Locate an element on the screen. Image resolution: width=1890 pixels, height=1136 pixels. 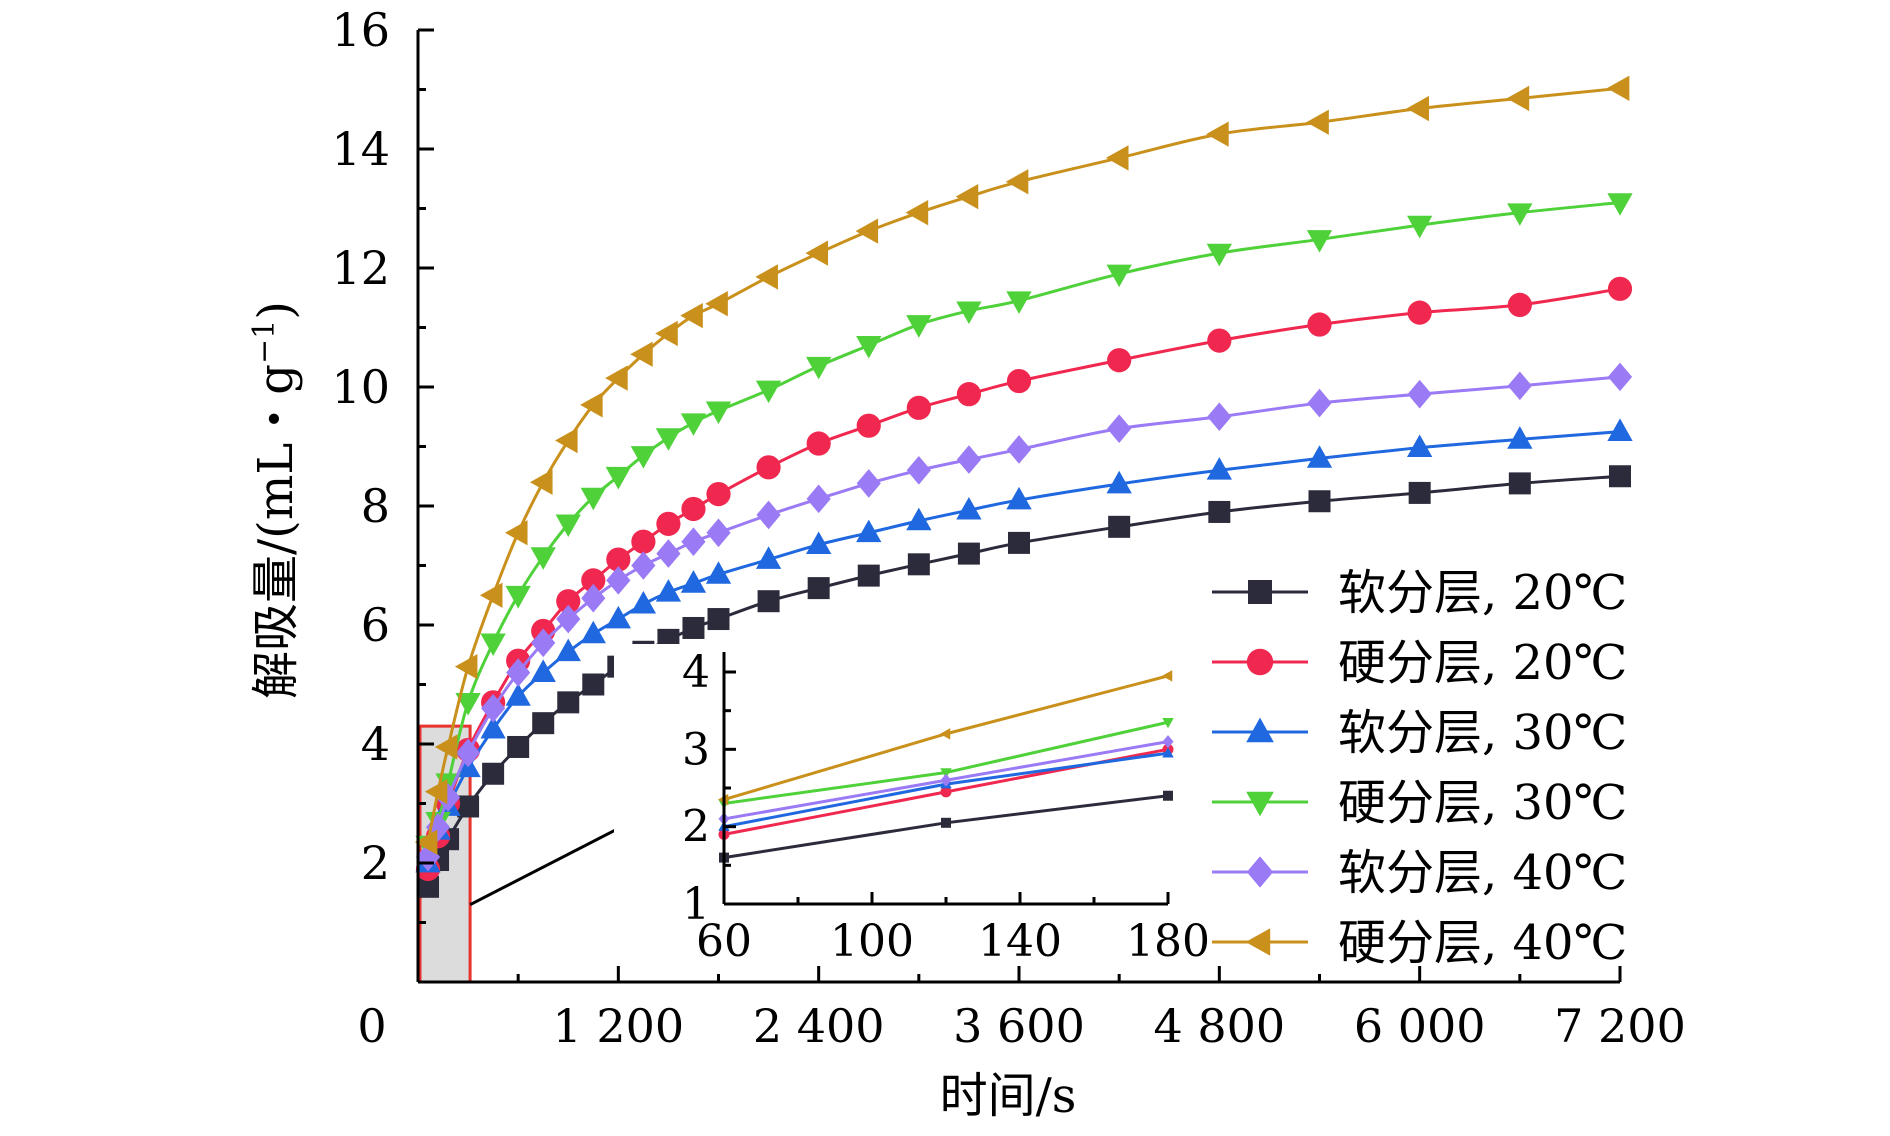
legend-item: 硬分层, 20℃ is located at coordinates (1419, 663).